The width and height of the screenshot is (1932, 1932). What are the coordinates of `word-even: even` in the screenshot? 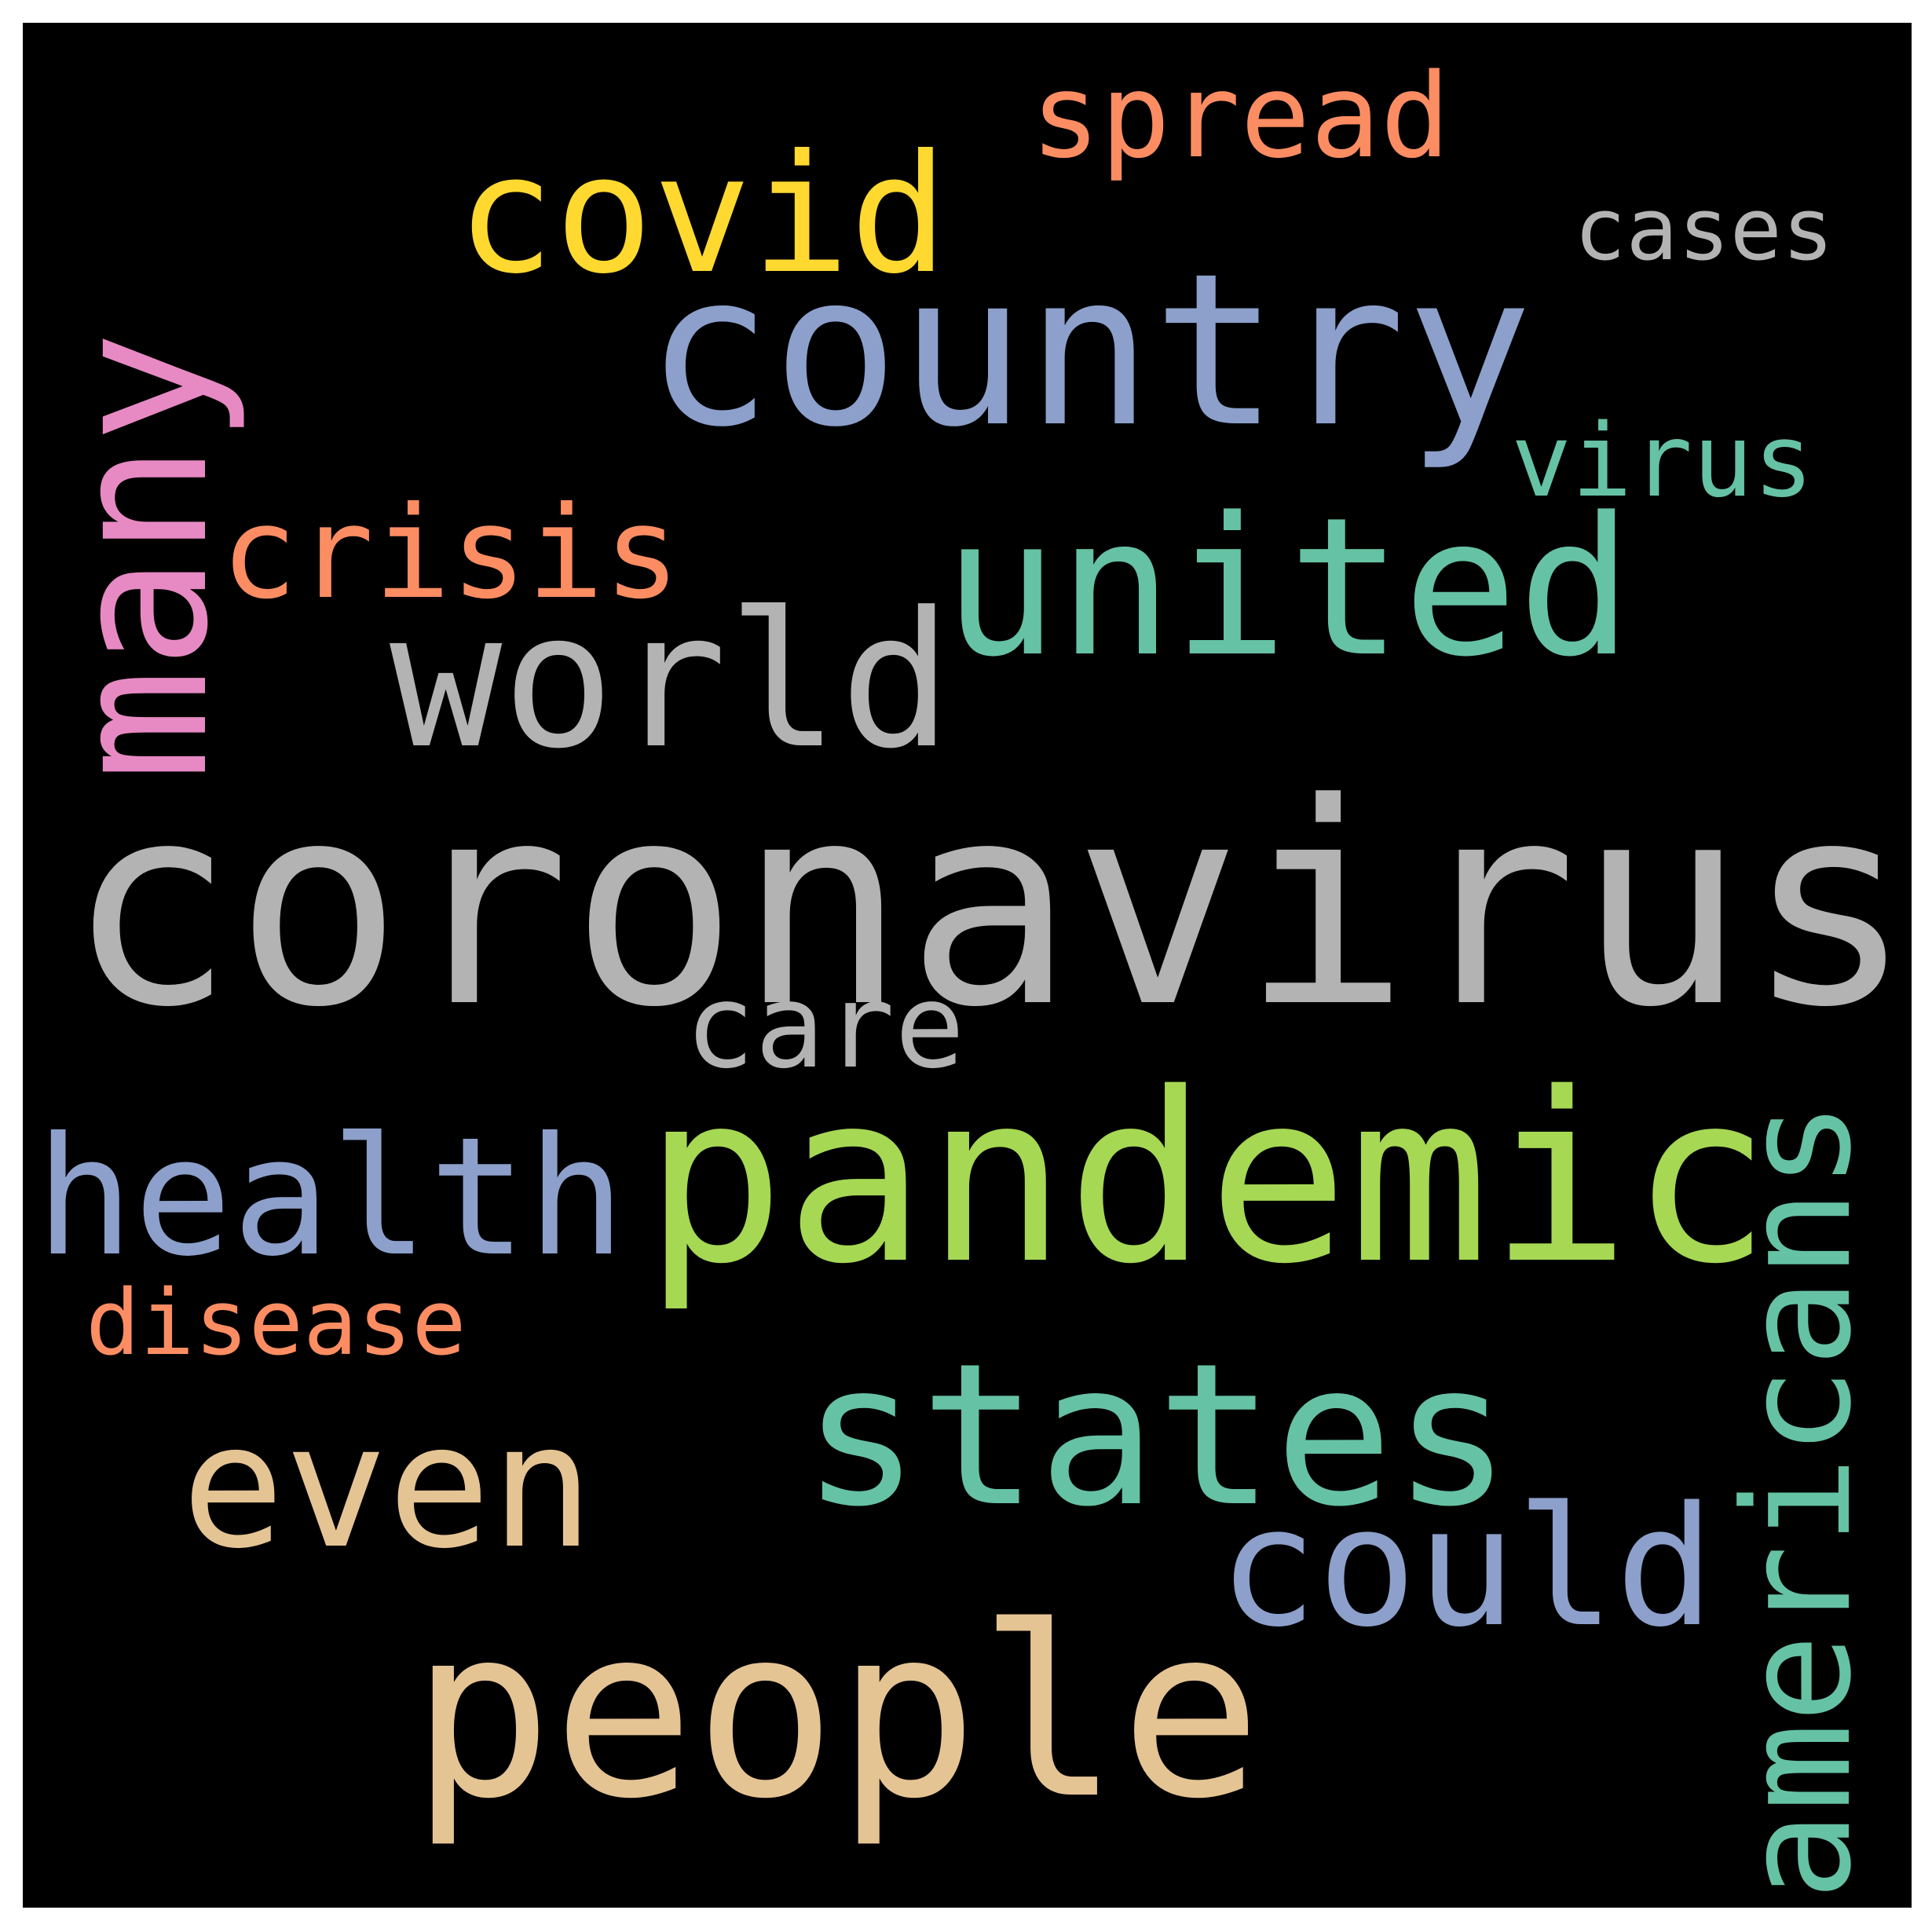 It's located at (388, 1487).